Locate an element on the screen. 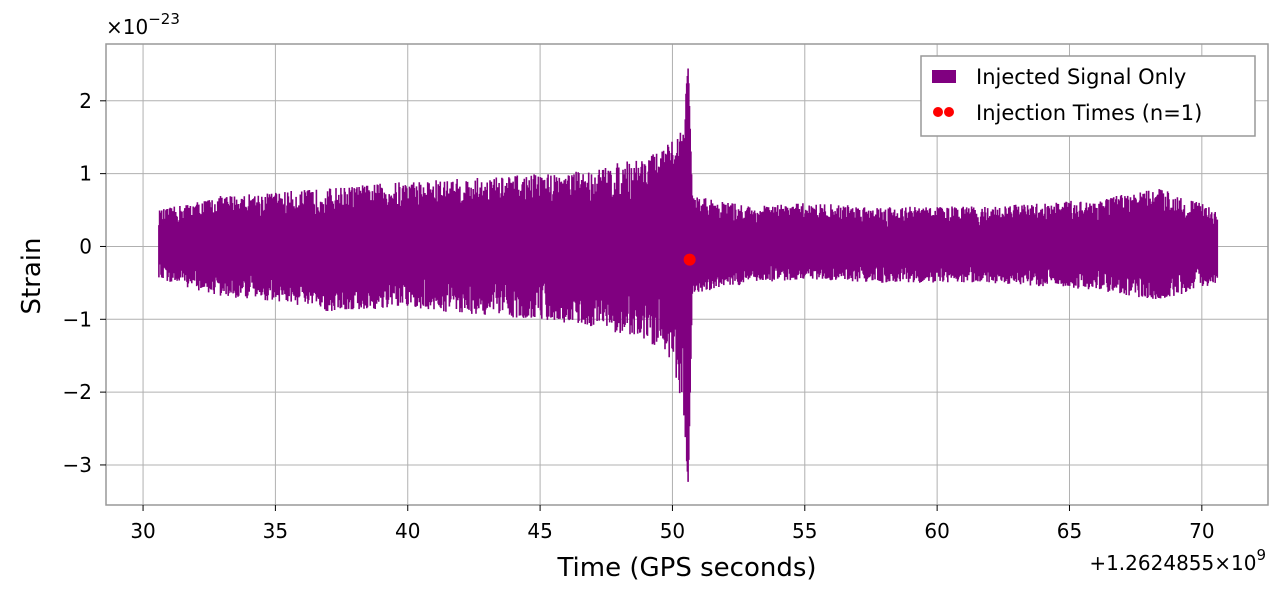  legend-swatch-injected-signal is located at coordinates (944, 76).